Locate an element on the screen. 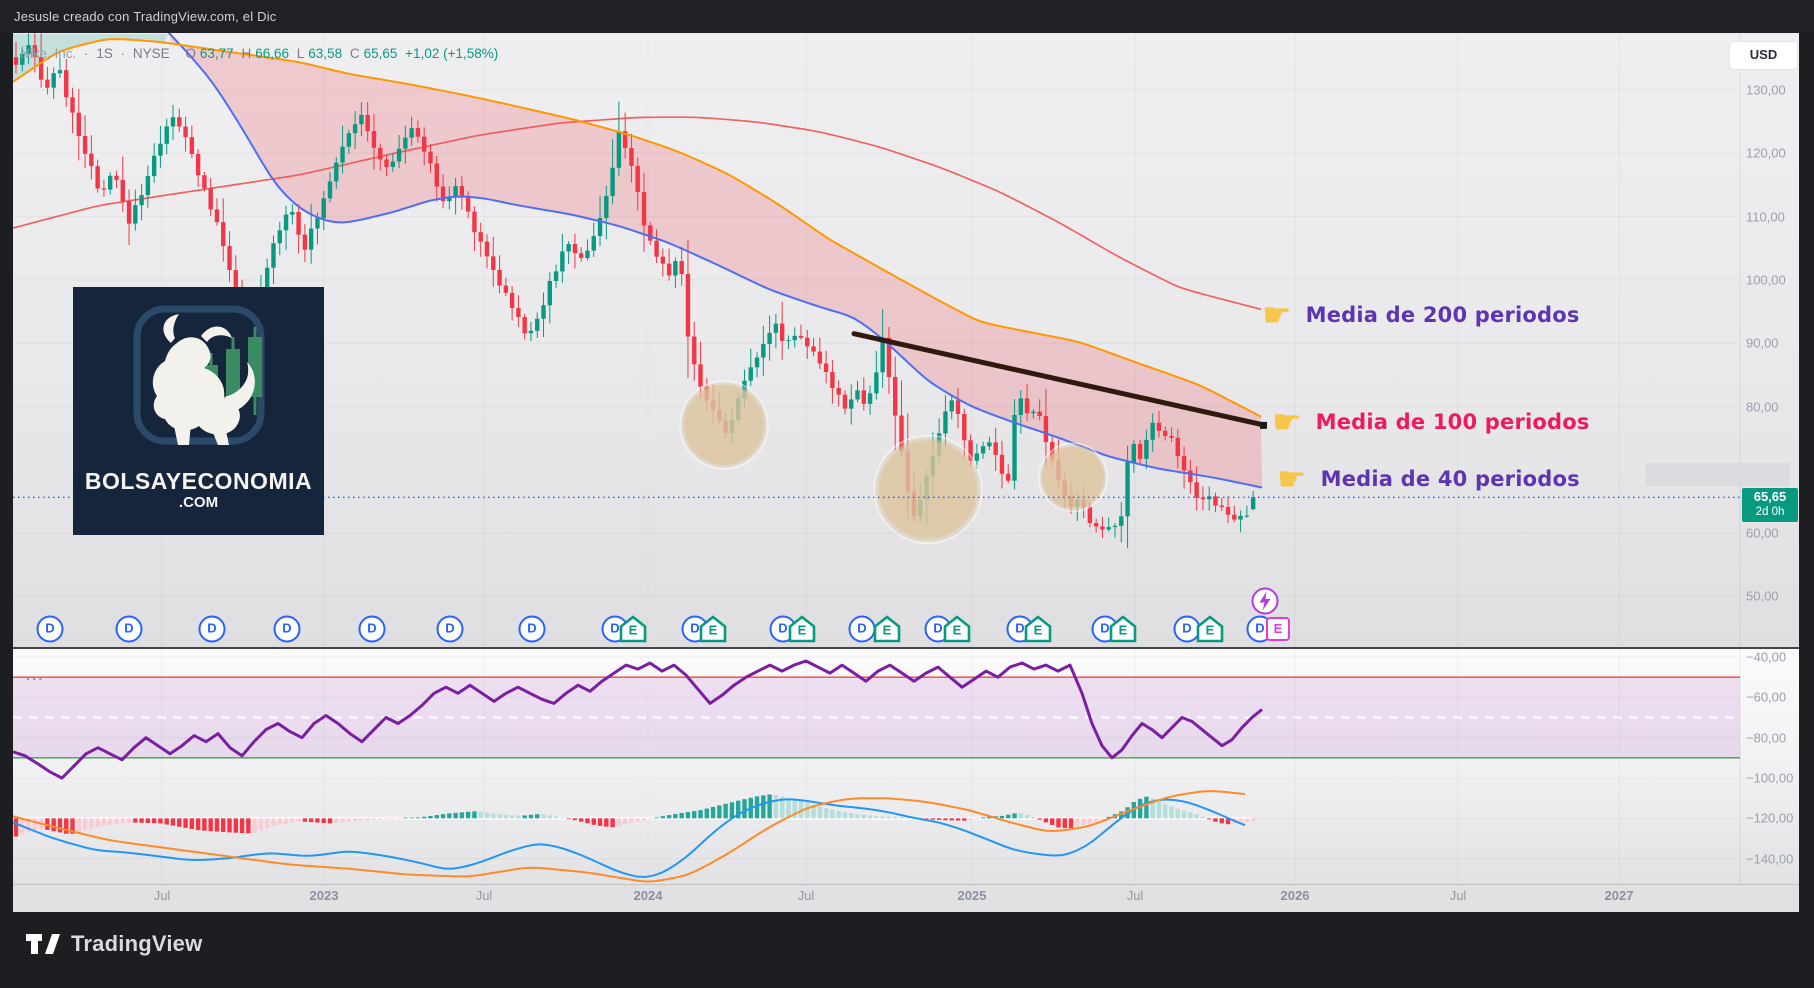  ma-annotation: ☛ Media de 40 periodos is located at coordinates (1428, 478).